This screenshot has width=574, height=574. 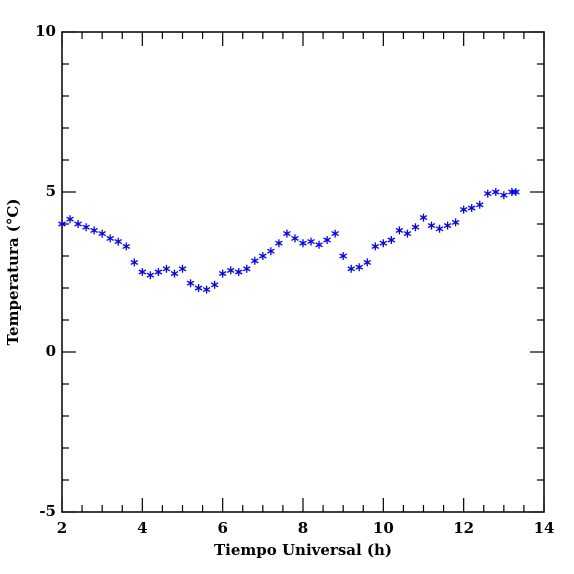 What do you see at coordinates (303, 528) in the screenshot?
I see `x-tick-label: 8` at bounding box center [303, 528].